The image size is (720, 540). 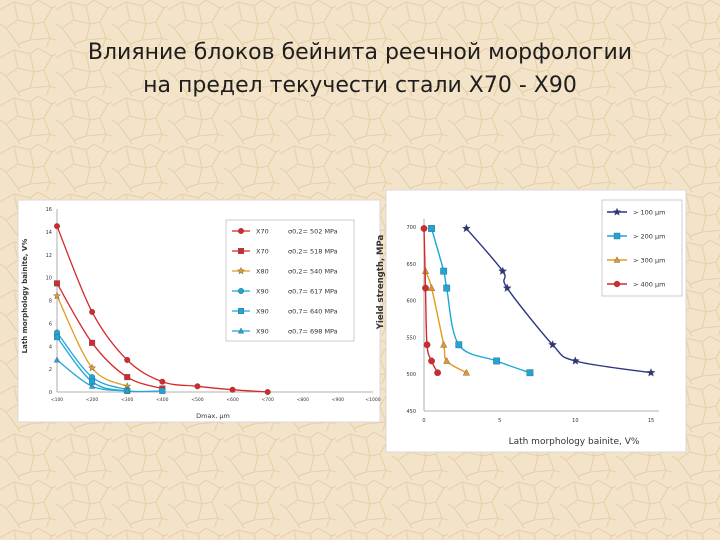 I want to click on left-y-tick-label: 10, so click(x=49, y=279).